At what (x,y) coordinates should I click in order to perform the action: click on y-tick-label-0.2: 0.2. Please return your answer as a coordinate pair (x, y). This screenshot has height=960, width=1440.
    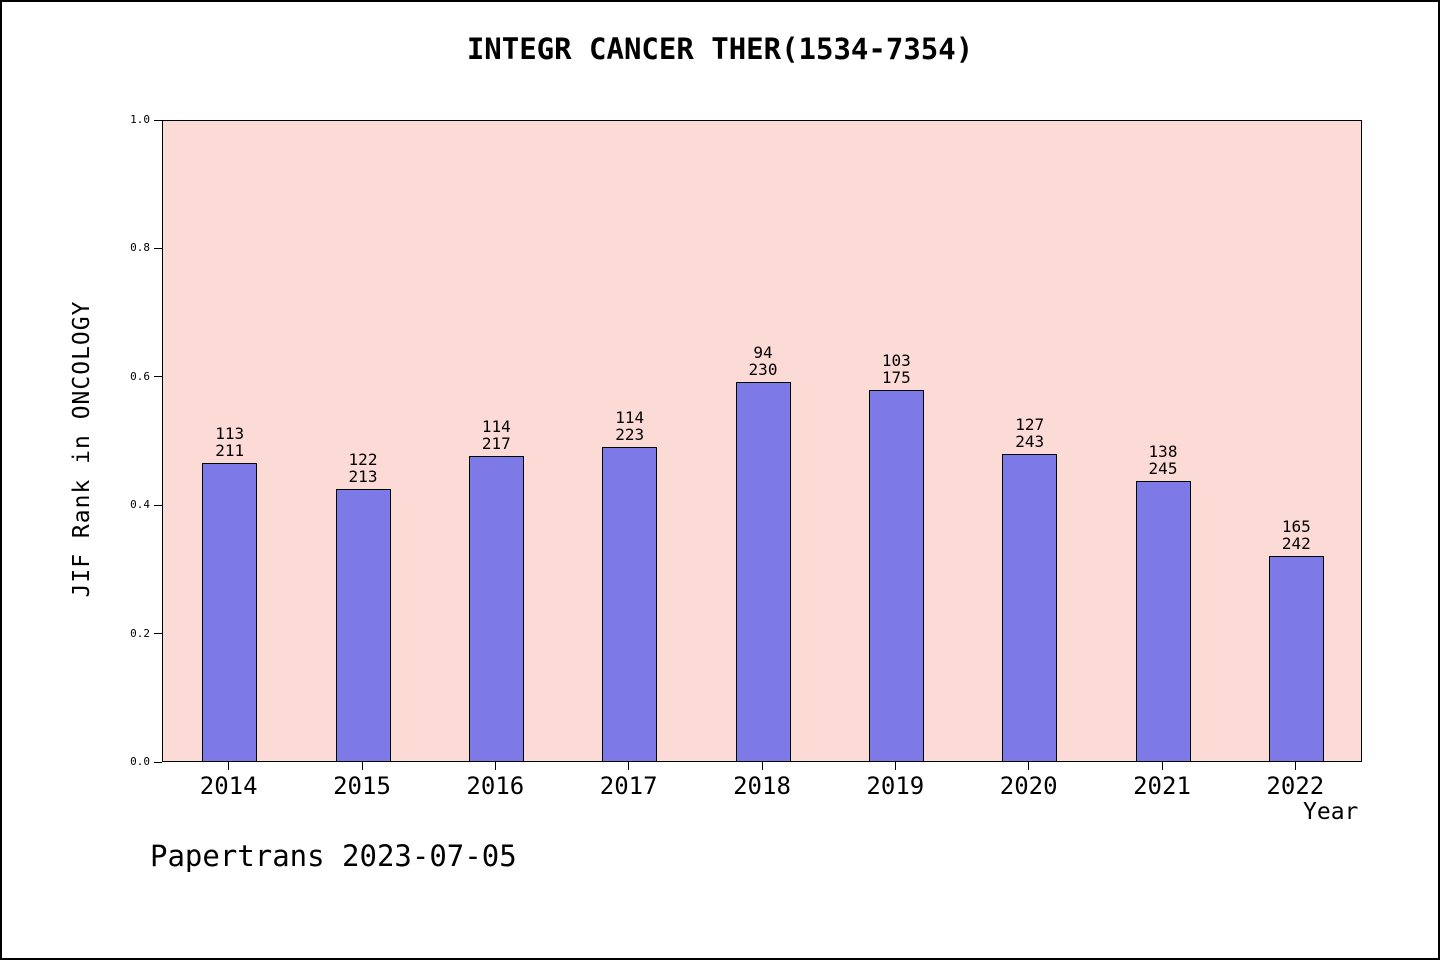
    Looking at the image, I should click on (140, 633).